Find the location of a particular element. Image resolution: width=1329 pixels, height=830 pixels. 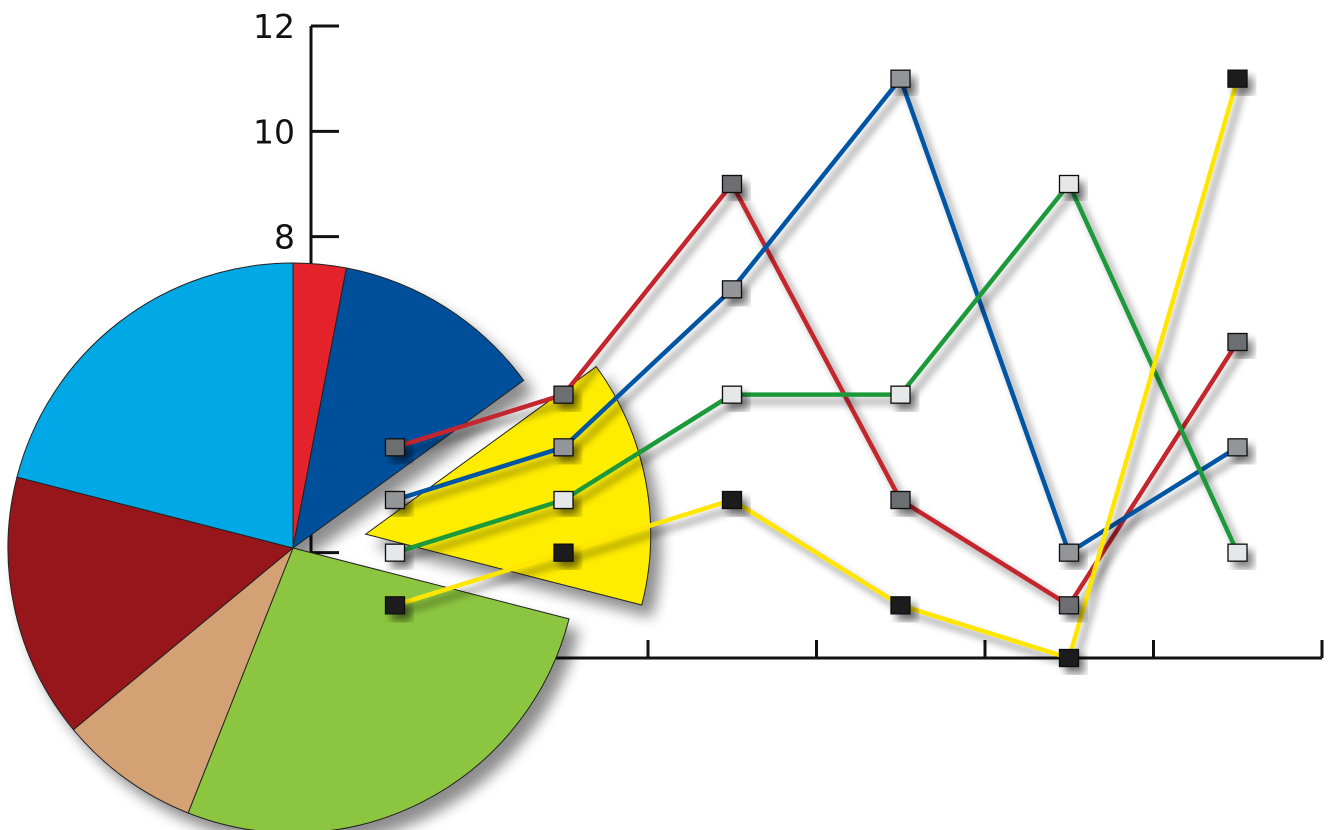

y-tick-label: 12 is located at coordinates (274, 26).